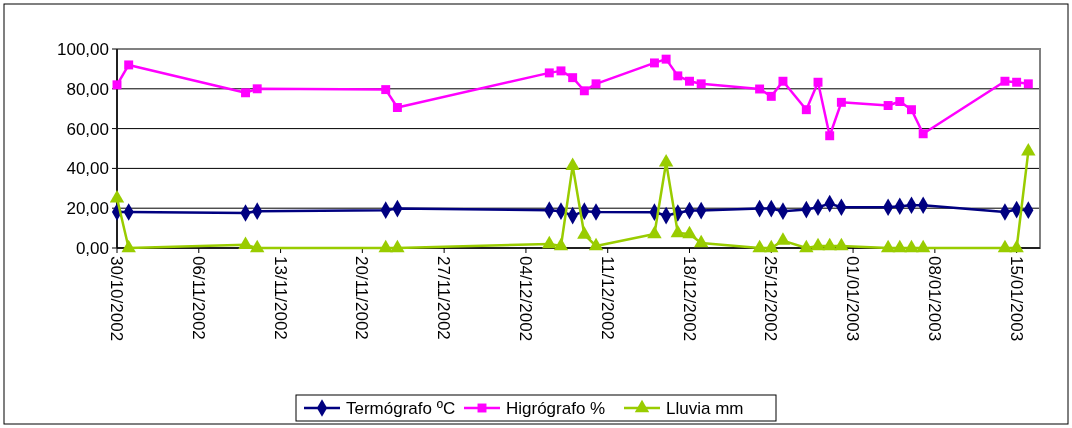  I want to click on x-tick-label: 15/01/2003, so click(1016, 299).